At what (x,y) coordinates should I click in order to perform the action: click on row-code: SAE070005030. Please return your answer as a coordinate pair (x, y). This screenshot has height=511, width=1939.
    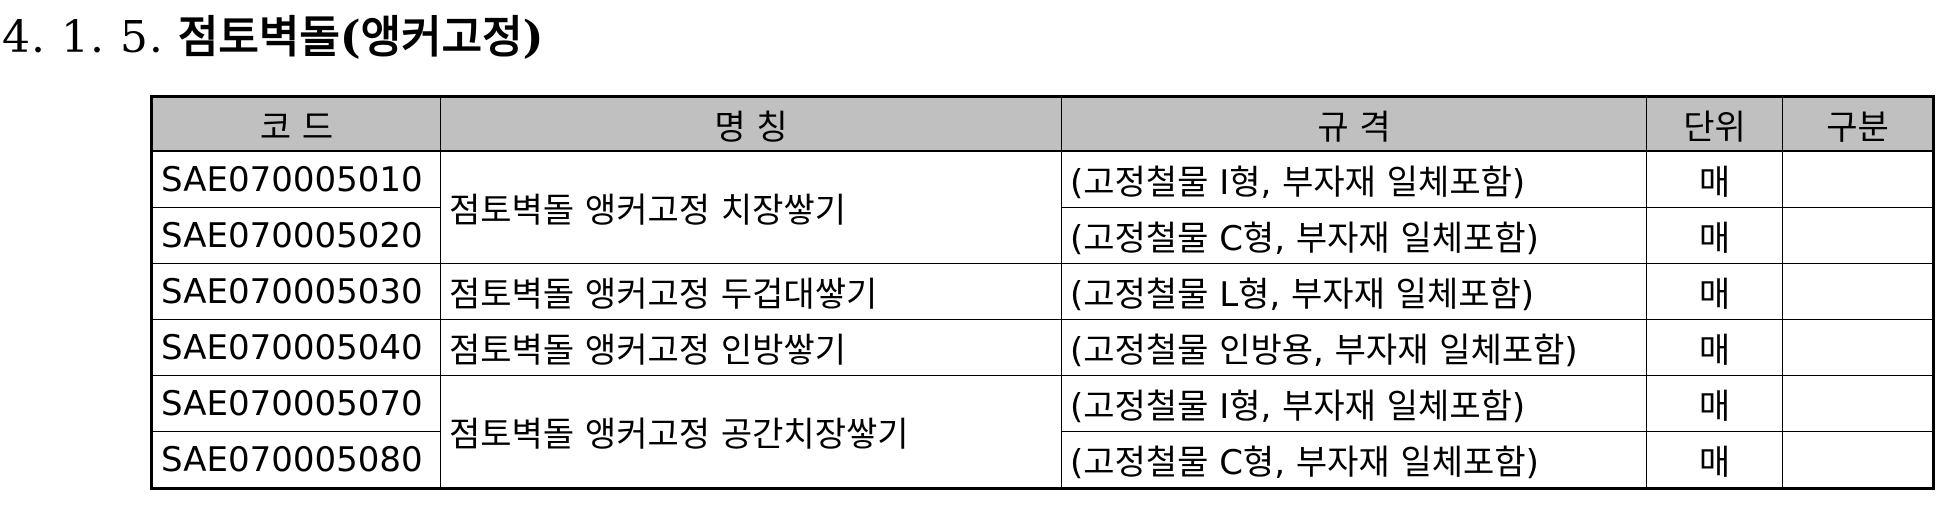
    Looking at the image, I should click on (296, 291).